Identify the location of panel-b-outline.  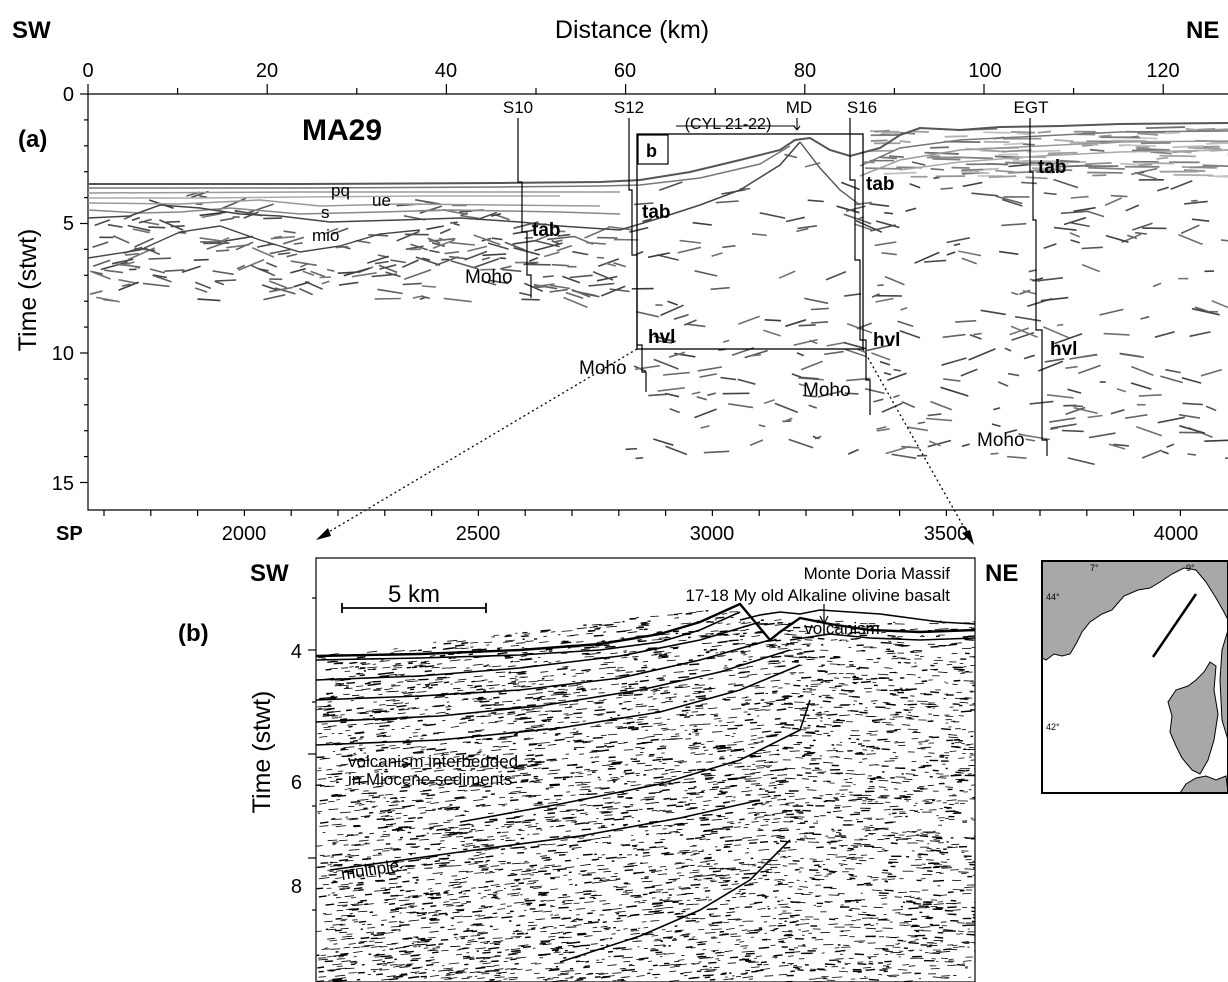
(750, 241).